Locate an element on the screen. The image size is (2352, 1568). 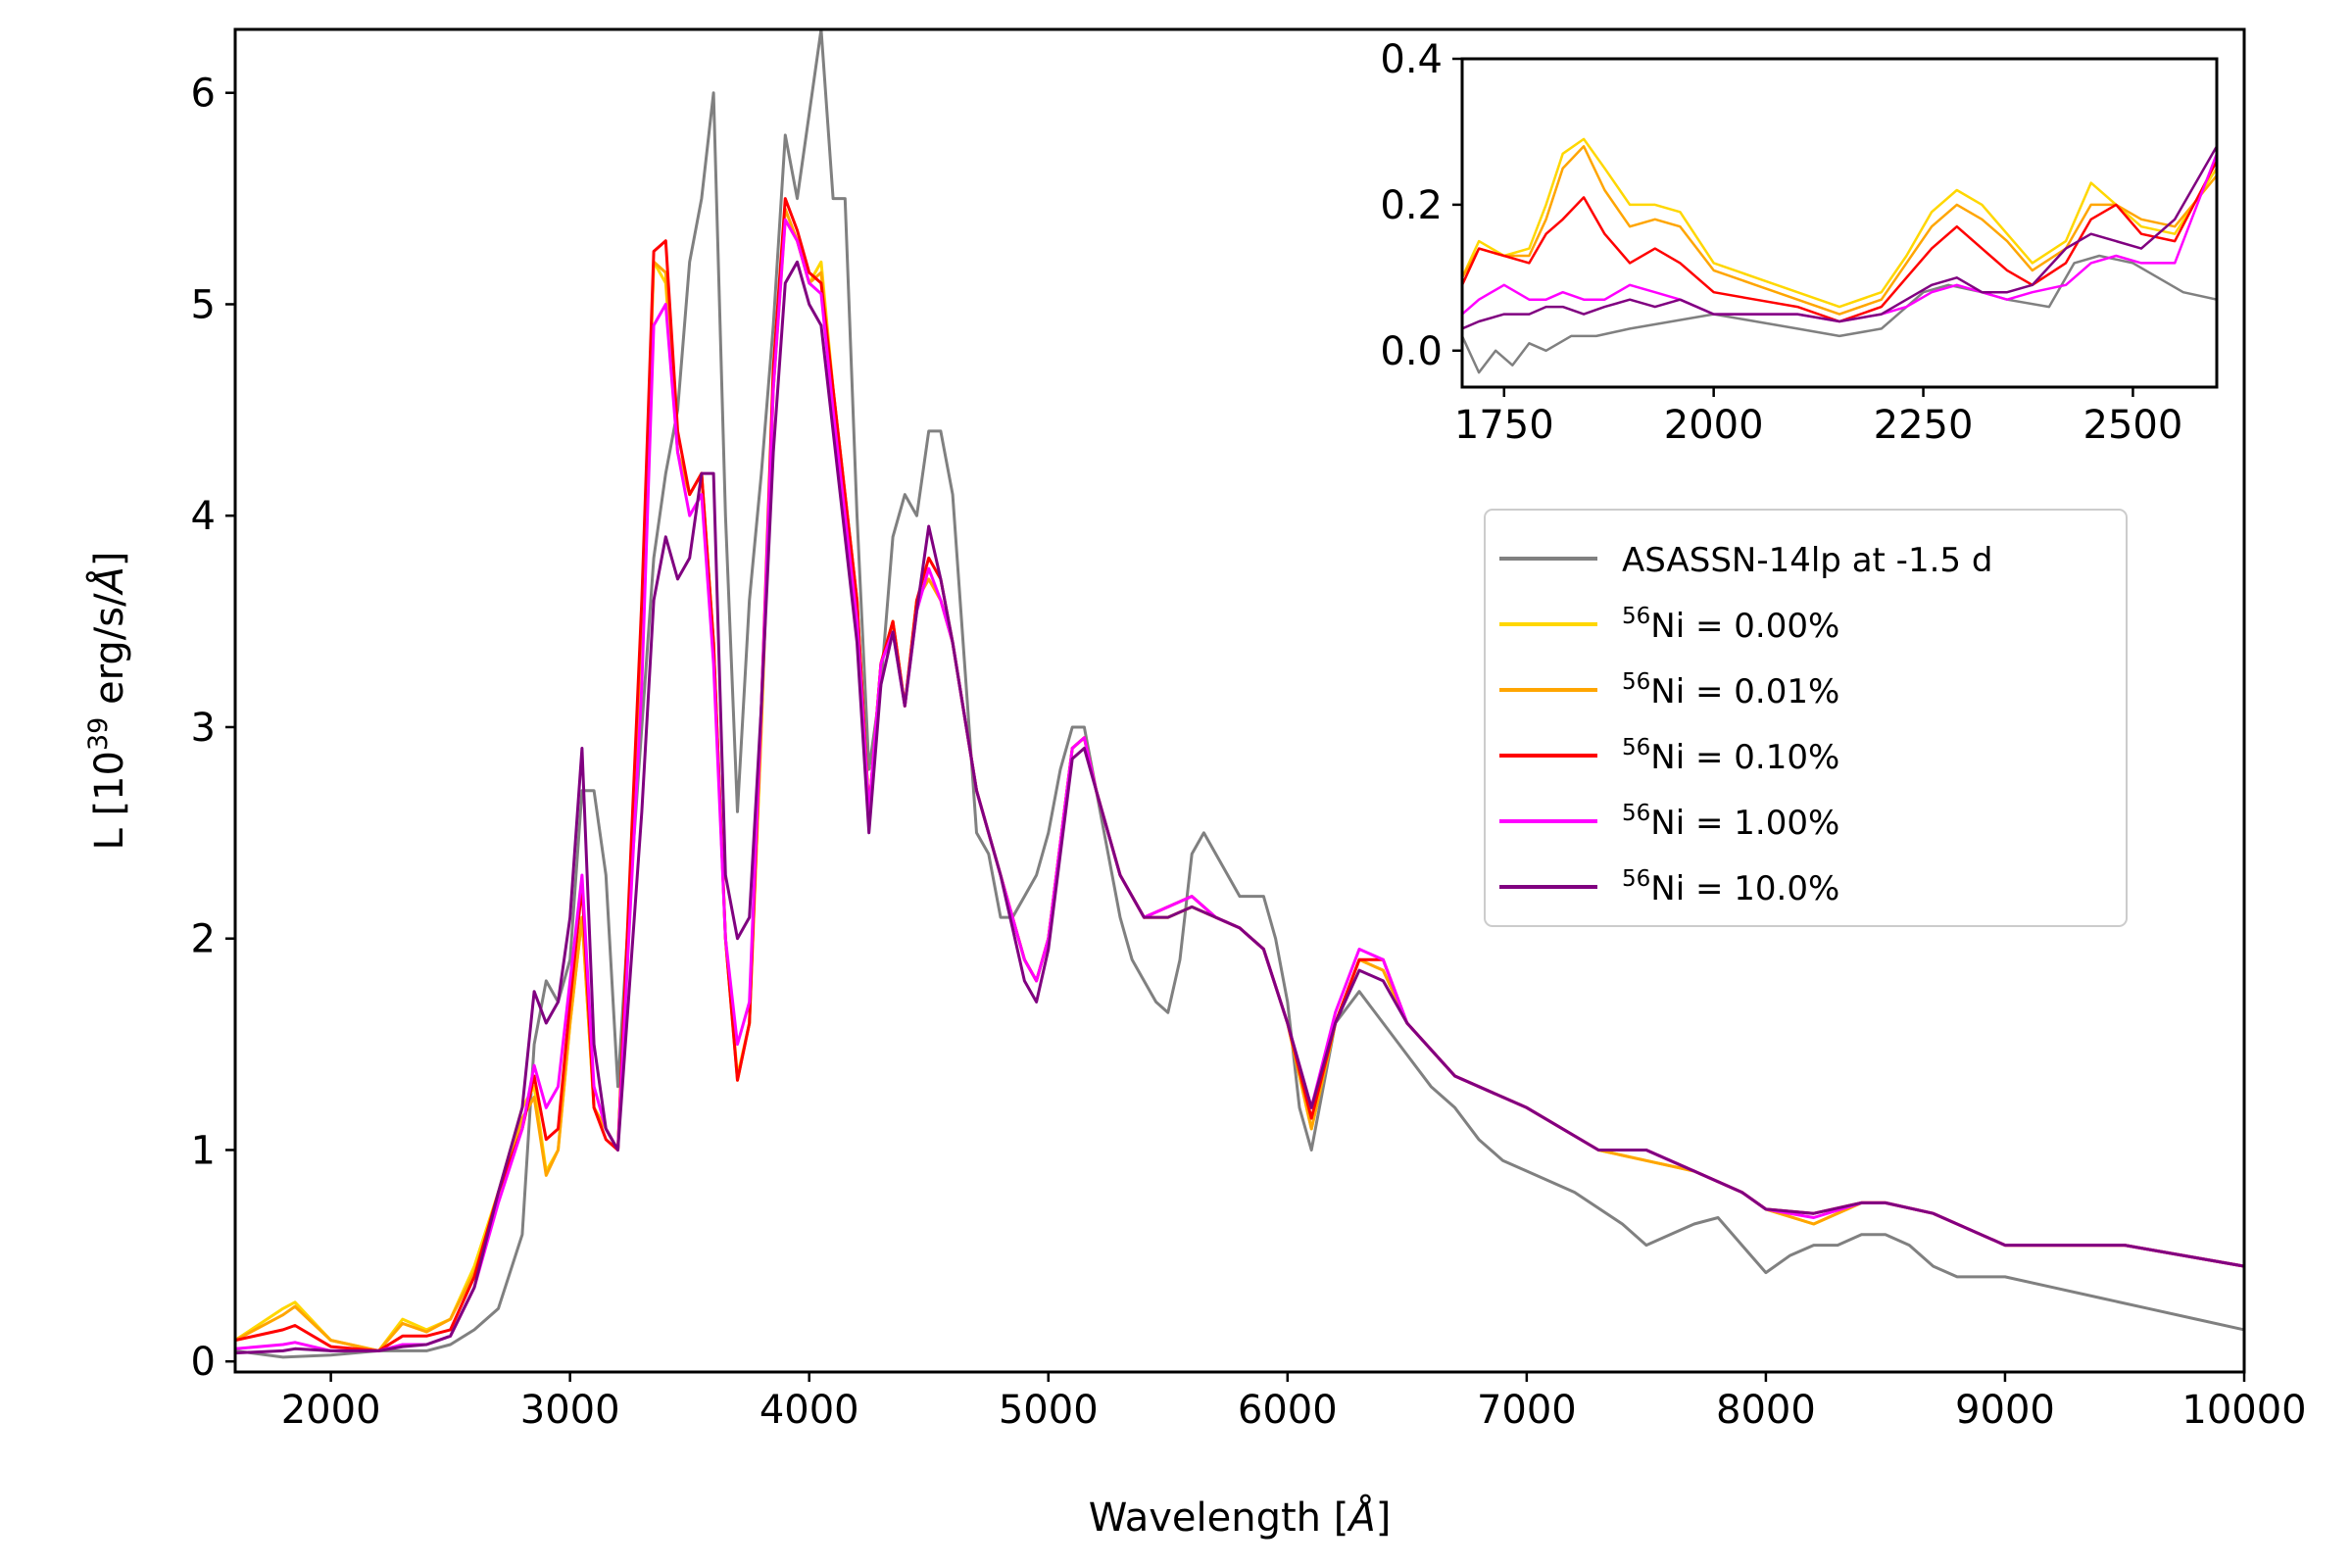
x-axis-label: Wavelength [Å] is located at coordinates (1240, 1517).